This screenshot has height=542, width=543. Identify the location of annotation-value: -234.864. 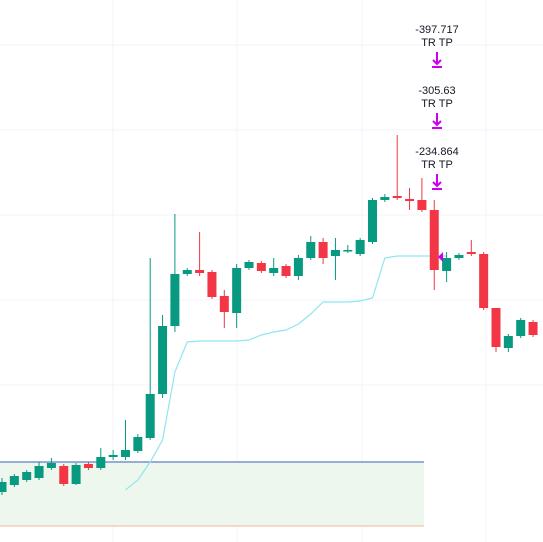
(436, 152).